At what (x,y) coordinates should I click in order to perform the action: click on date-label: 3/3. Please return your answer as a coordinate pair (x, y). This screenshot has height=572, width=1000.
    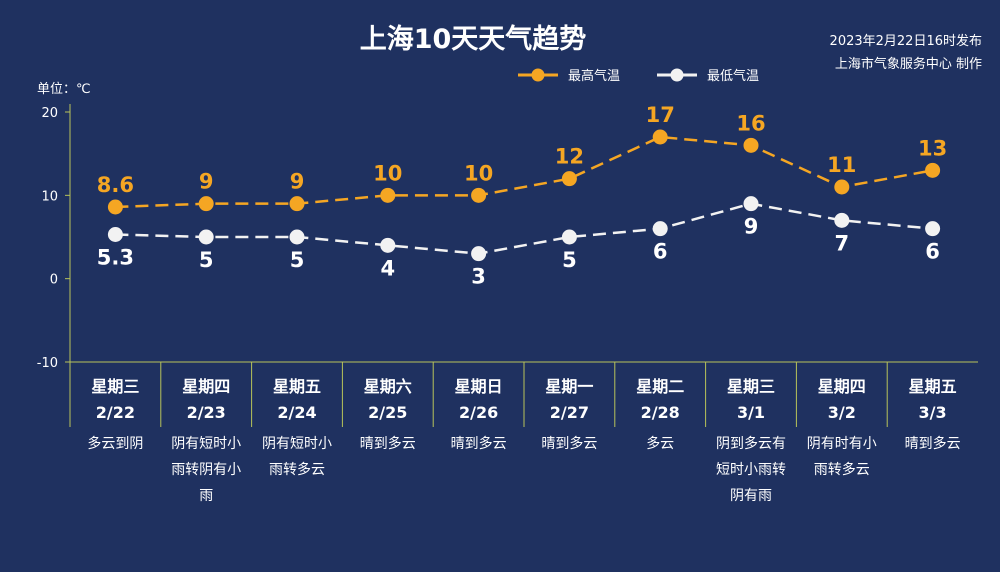
    Looking at the image, I should click on (933, 412).